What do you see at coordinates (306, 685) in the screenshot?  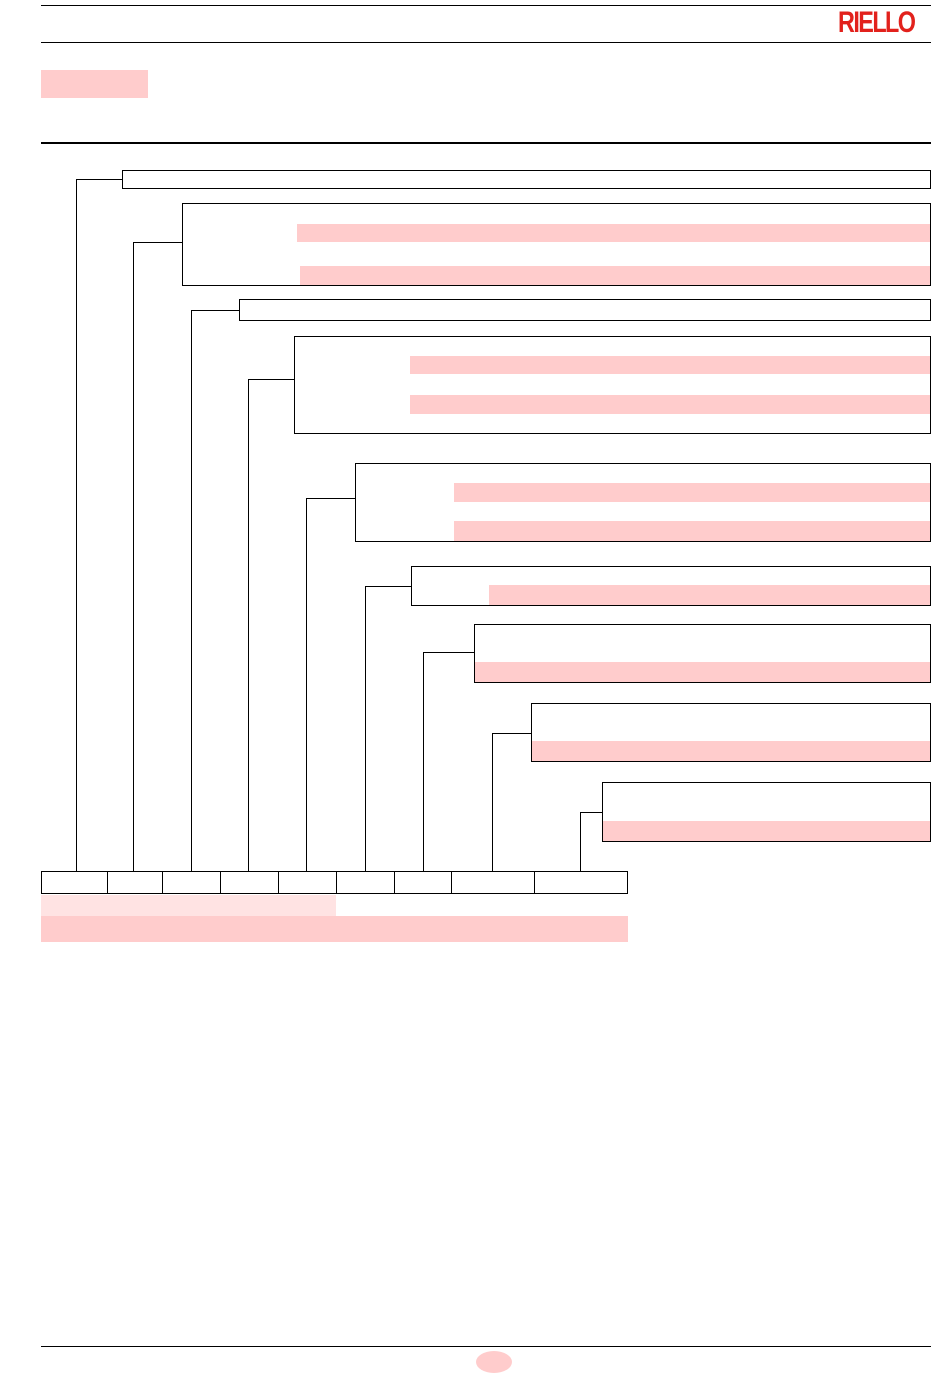 I see `connector-5-vertical` at bounding box center [306, 685].